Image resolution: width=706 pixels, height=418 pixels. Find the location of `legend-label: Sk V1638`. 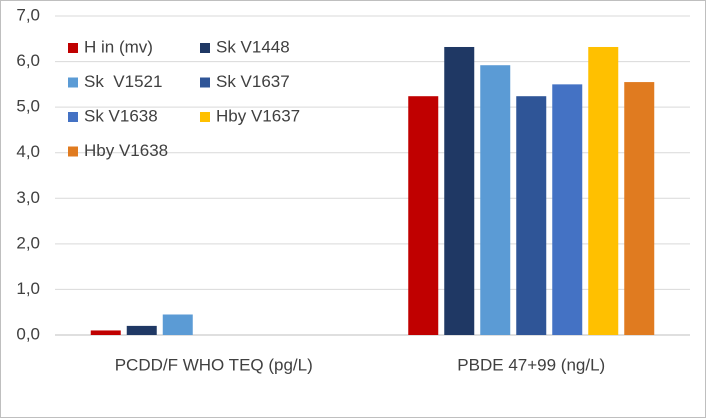

legend-label: Sk V1638 is located at coordinates (121, 115).